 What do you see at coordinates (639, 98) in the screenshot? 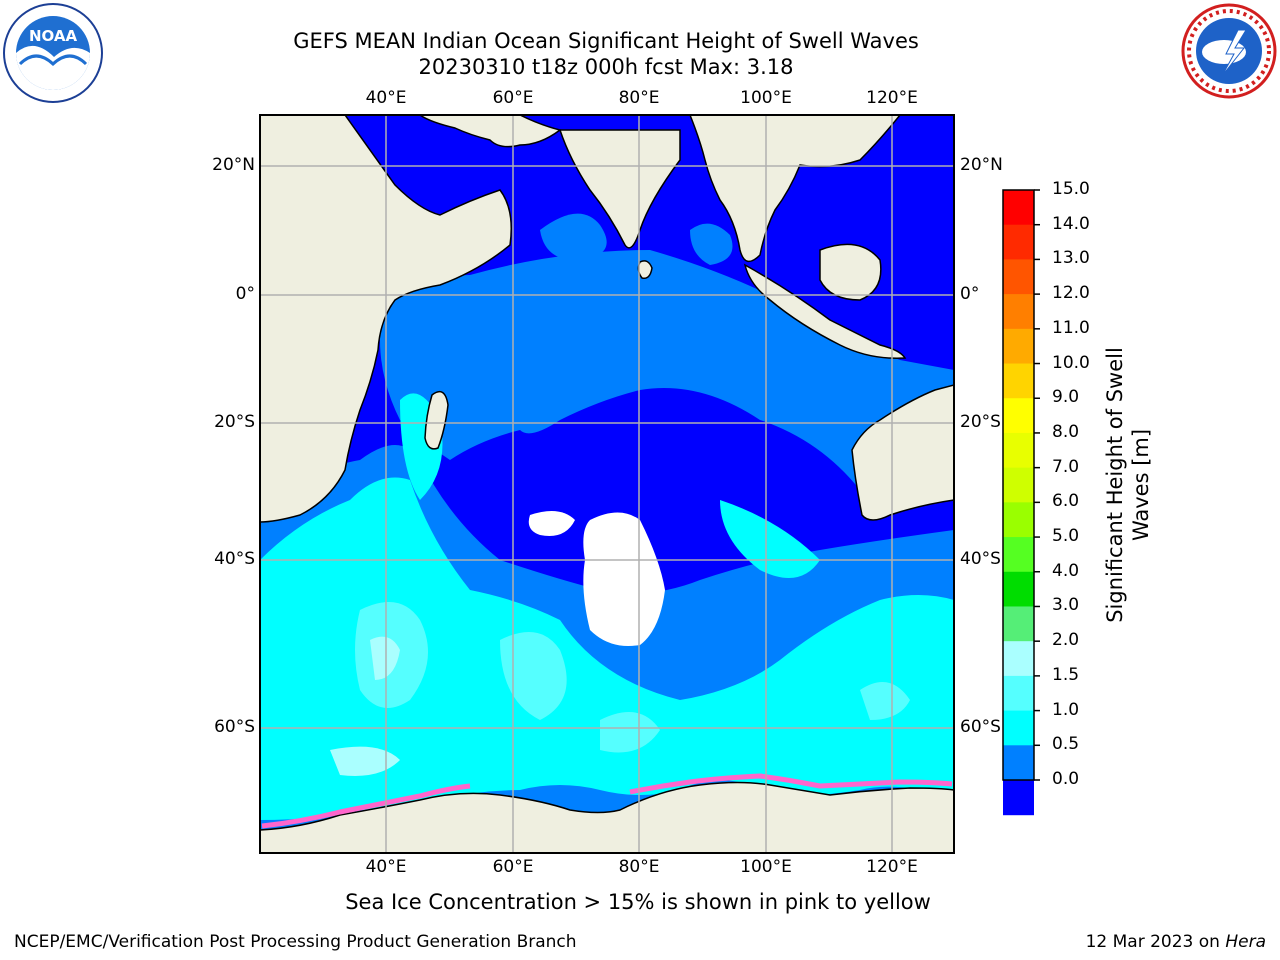
I see `lon-label-top: 80°E` at bounding box center [639, 98].